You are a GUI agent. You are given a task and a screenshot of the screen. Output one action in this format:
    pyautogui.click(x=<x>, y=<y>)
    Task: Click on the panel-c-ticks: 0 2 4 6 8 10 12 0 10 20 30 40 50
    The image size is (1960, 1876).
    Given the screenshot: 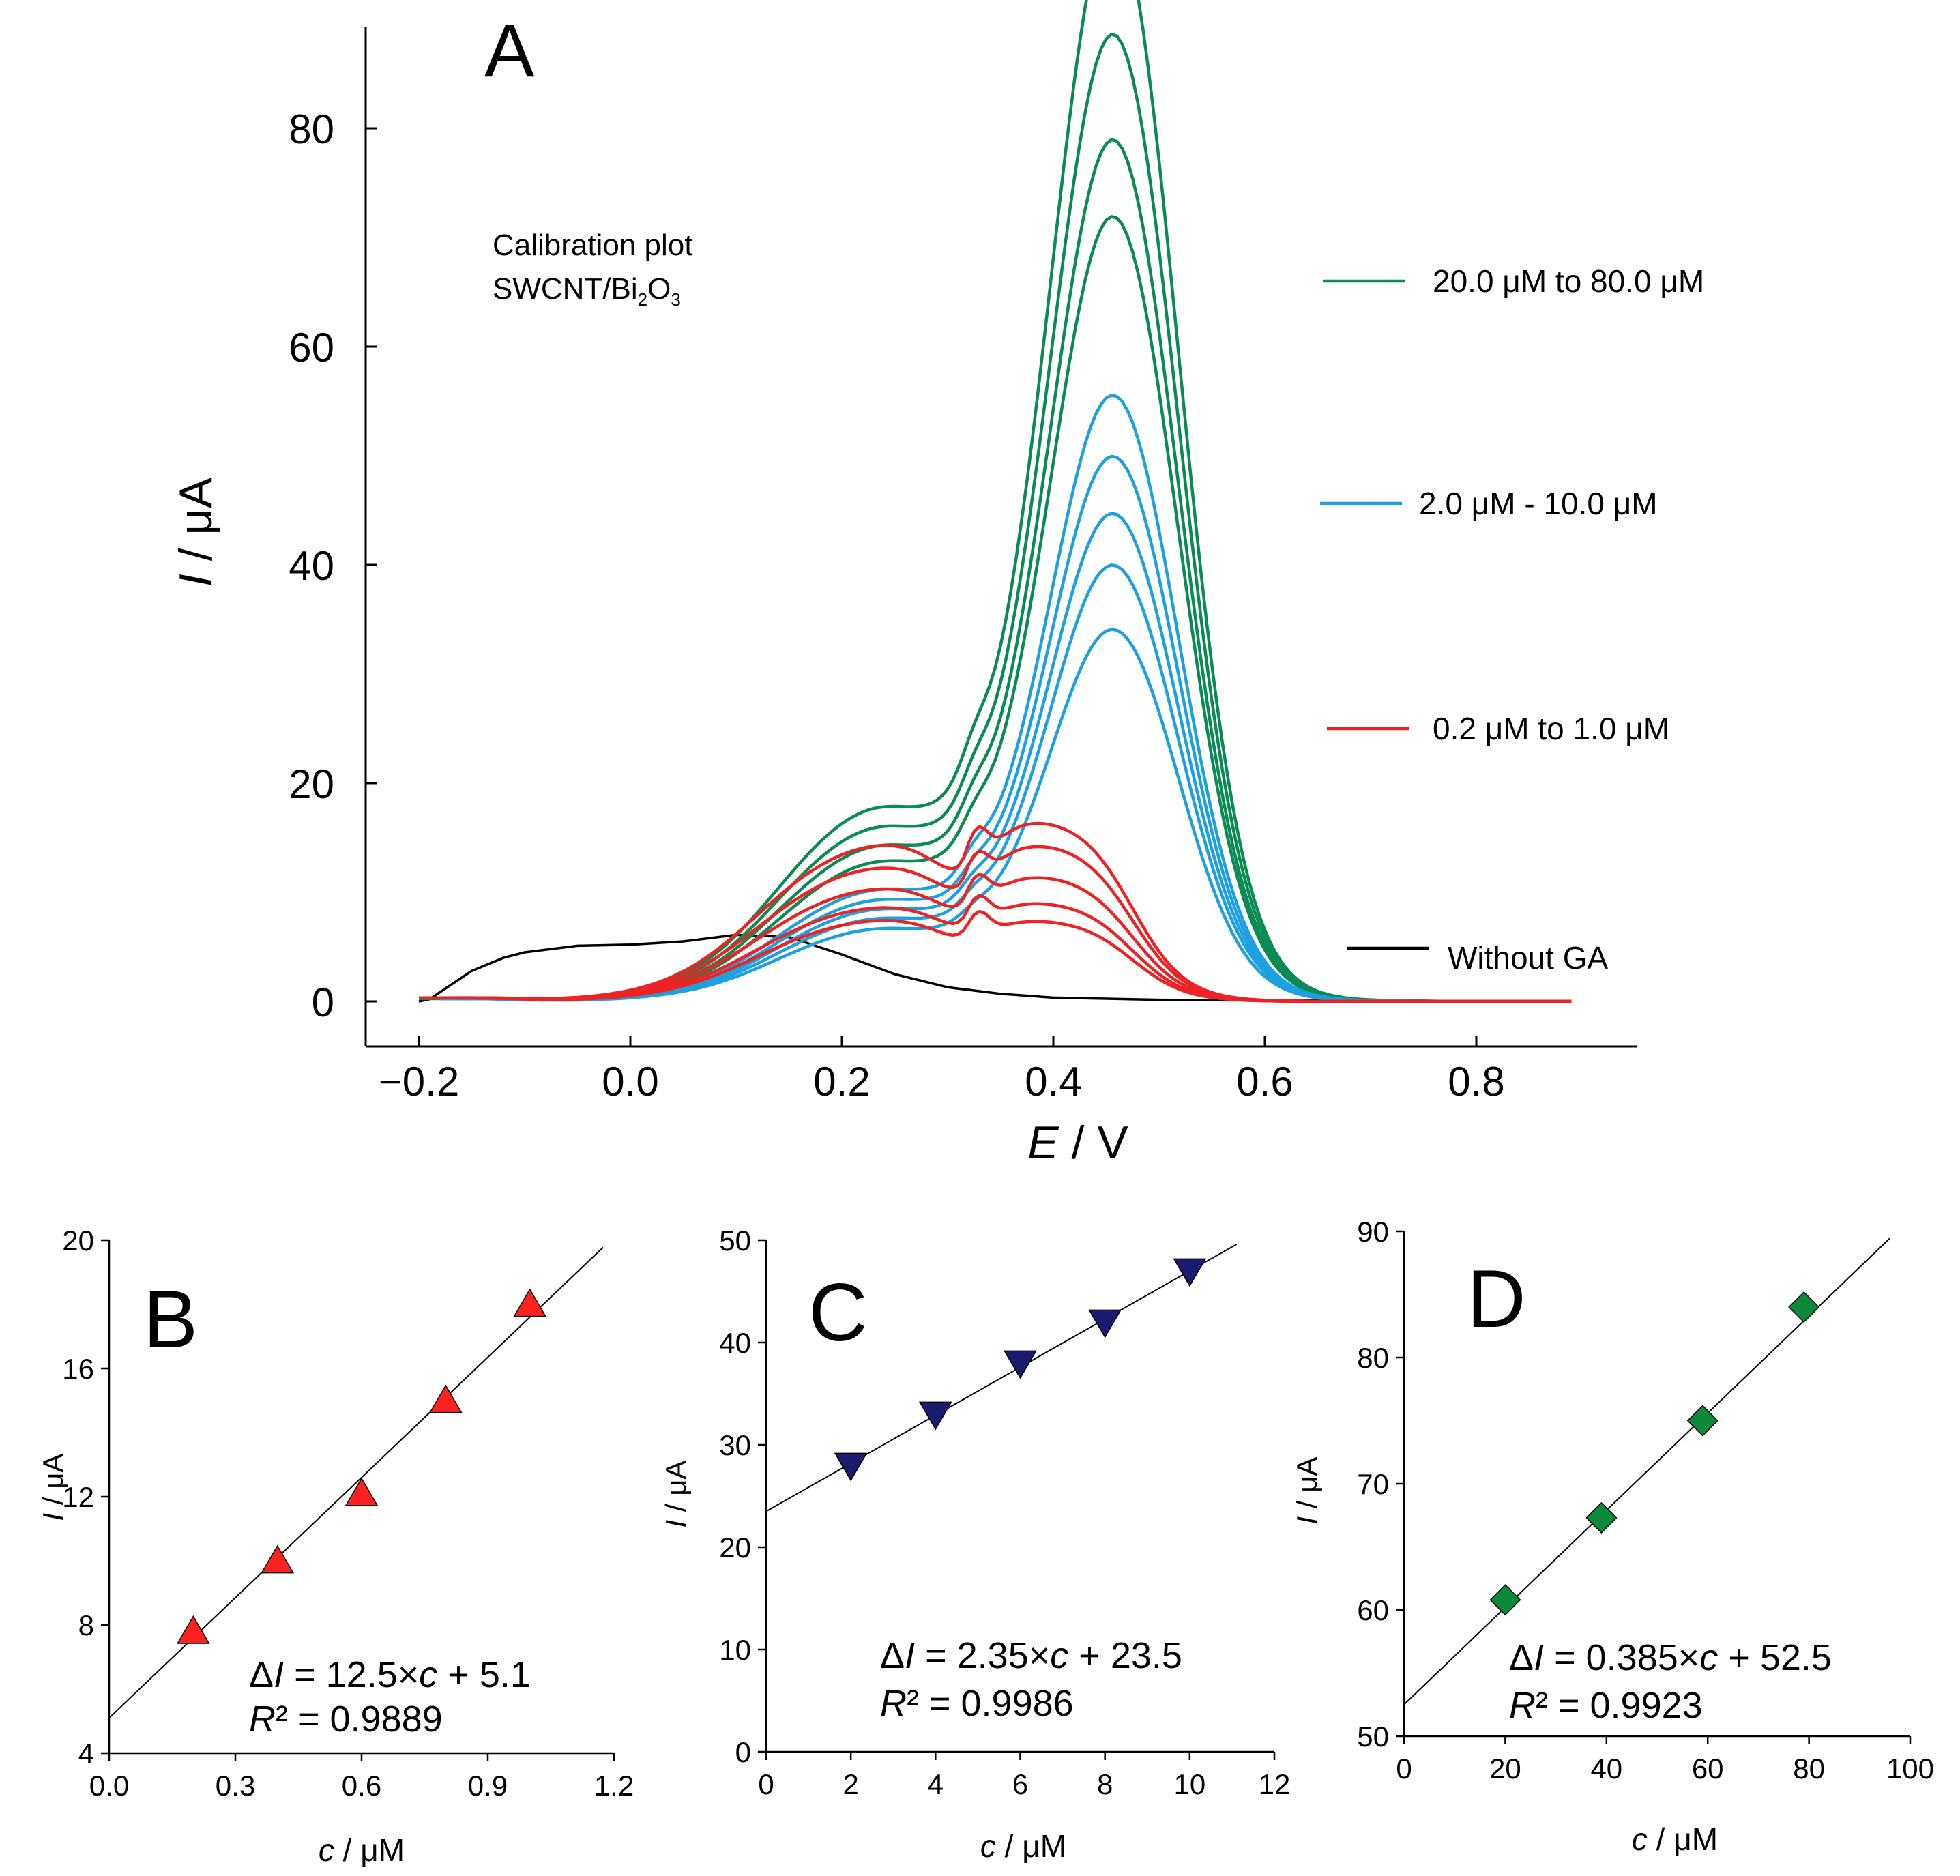 What is the action you would take?
    pyautogui.click(x=1005, y=1512)
    